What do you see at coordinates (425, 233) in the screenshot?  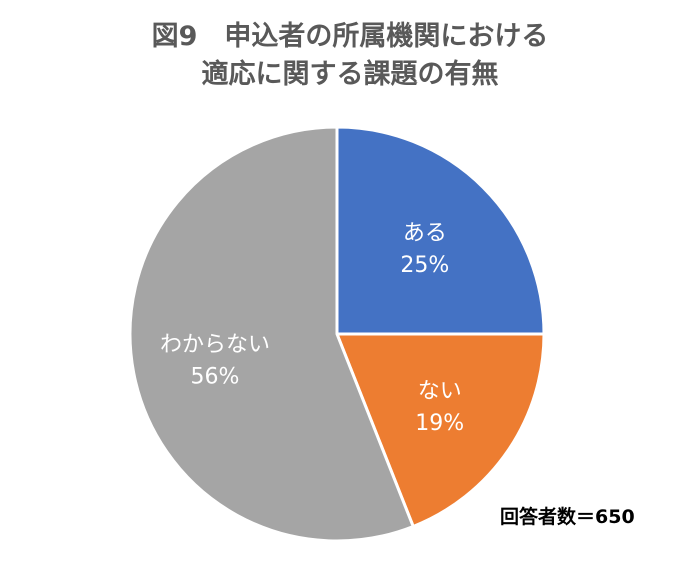 I see `pie-slice-label-0: ある` at bounding box center [425, 233].